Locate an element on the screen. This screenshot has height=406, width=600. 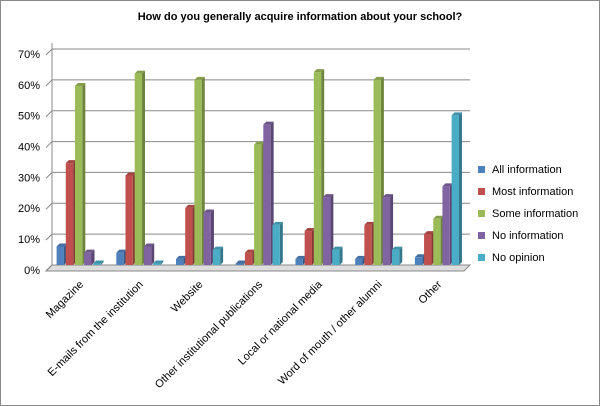
y-tick-label: 30% is located at coordinates (29, 178).